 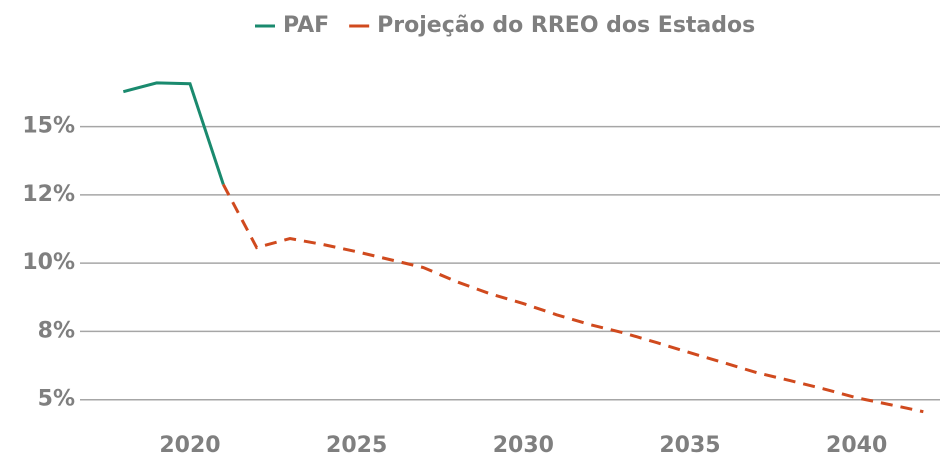 What do you see at coordinates (48, 262) in the screenshot?
I see `y-tick-label: 10%` at bounding box center [48, 262].